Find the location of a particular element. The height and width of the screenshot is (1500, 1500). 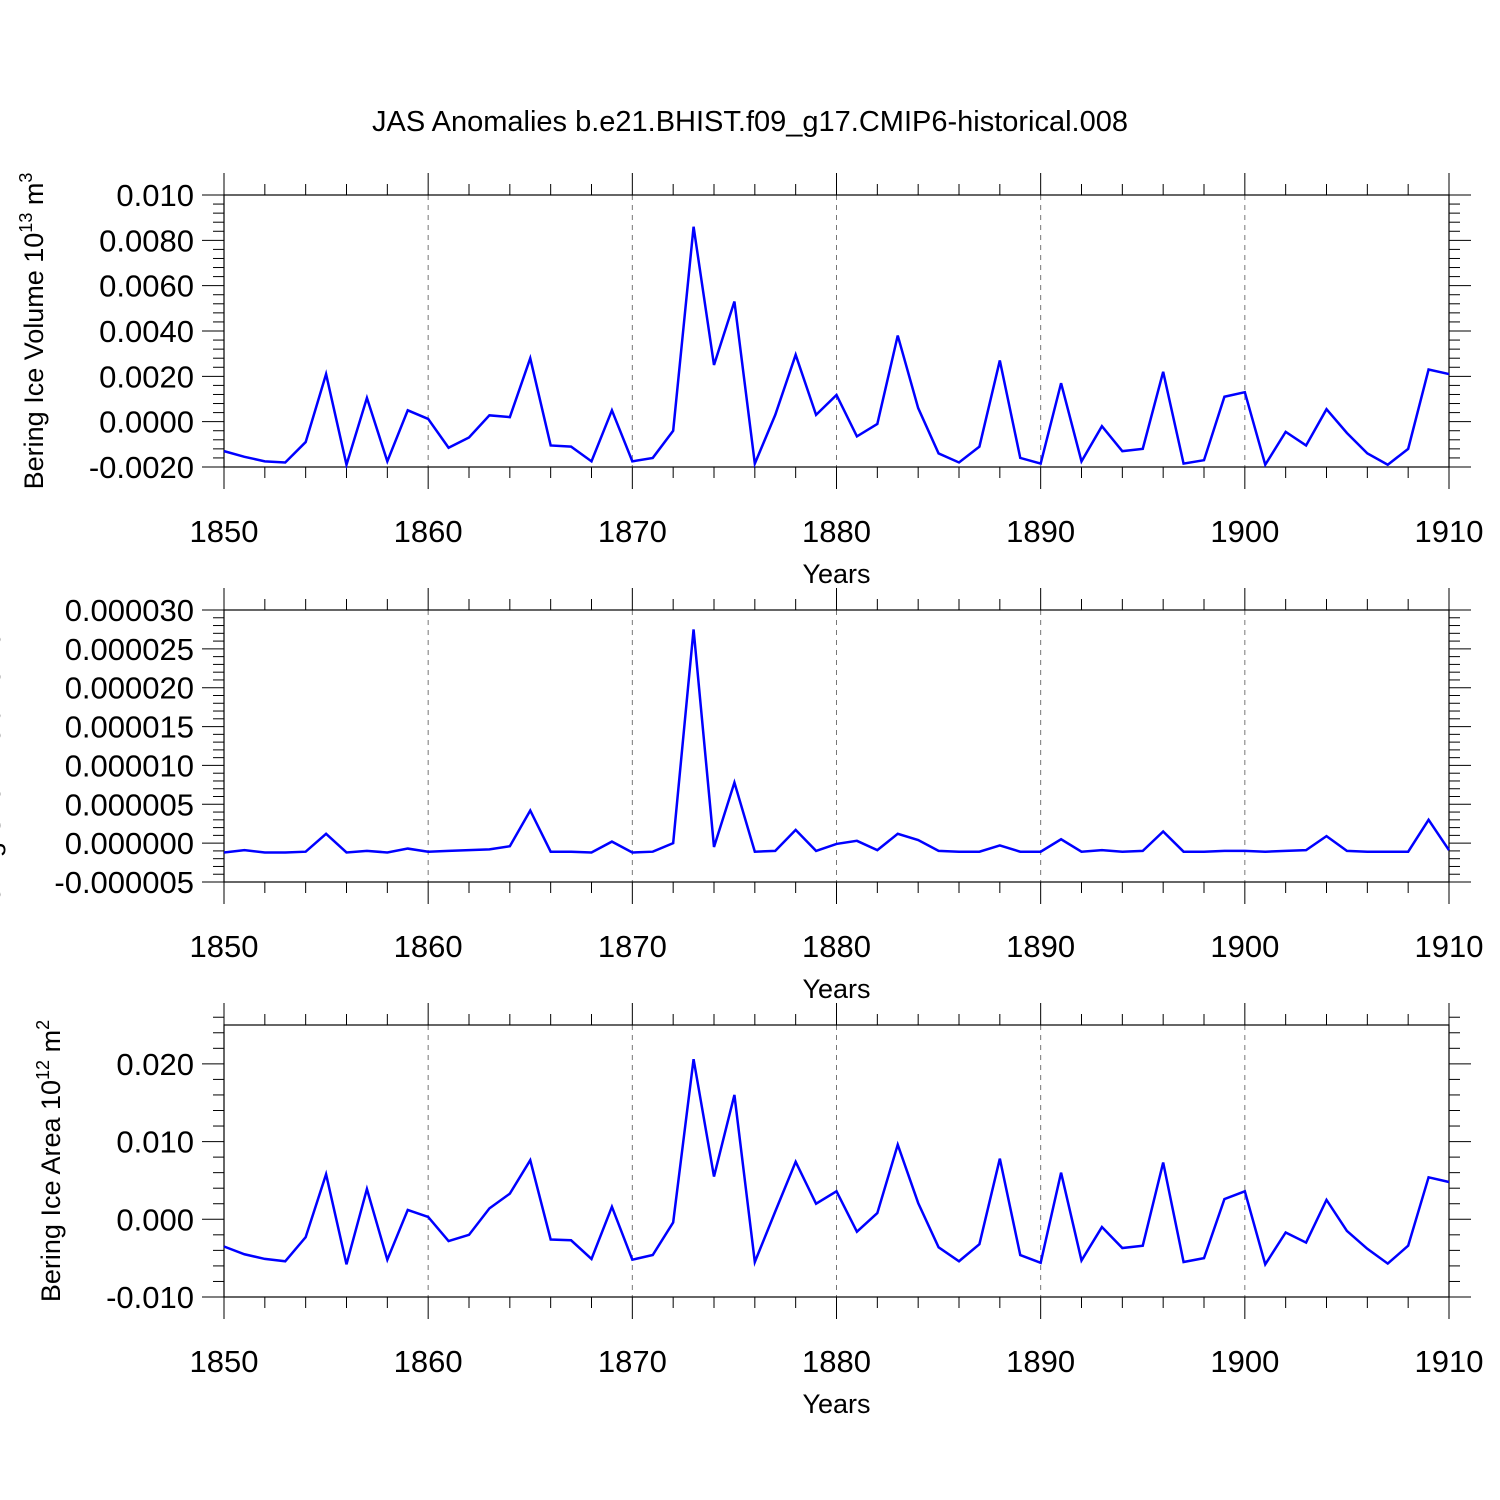

y-tick-label: 0.000000 is located at coordinates (129, 843).